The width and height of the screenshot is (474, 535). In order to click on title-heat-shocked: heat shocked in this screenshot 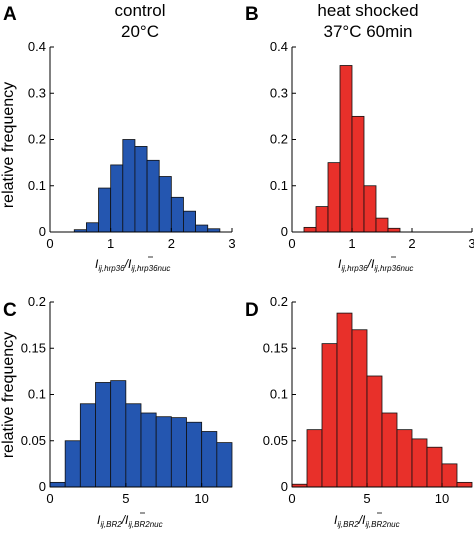, I will do `click(367, 10)`.